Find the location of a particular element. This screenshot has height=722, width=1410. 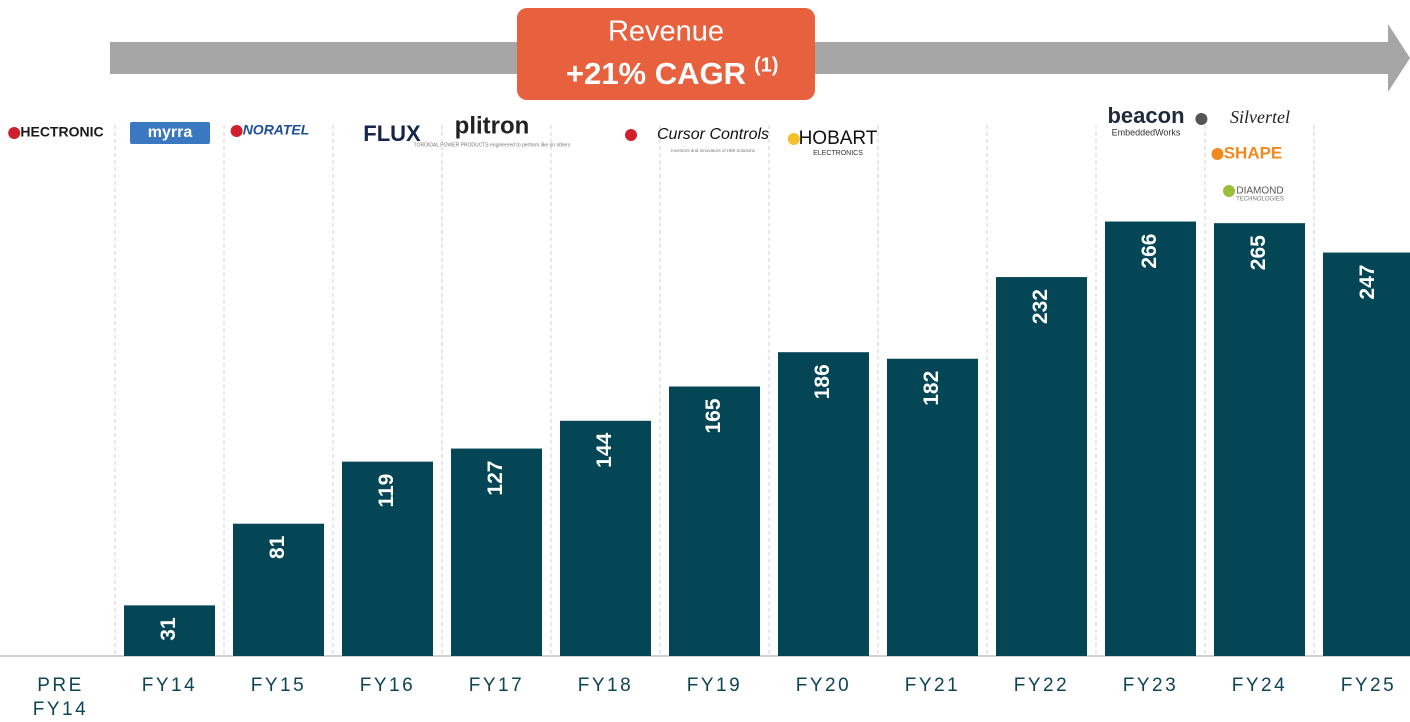

x-tick-label: FY16 is located at coordinates (387, 685).